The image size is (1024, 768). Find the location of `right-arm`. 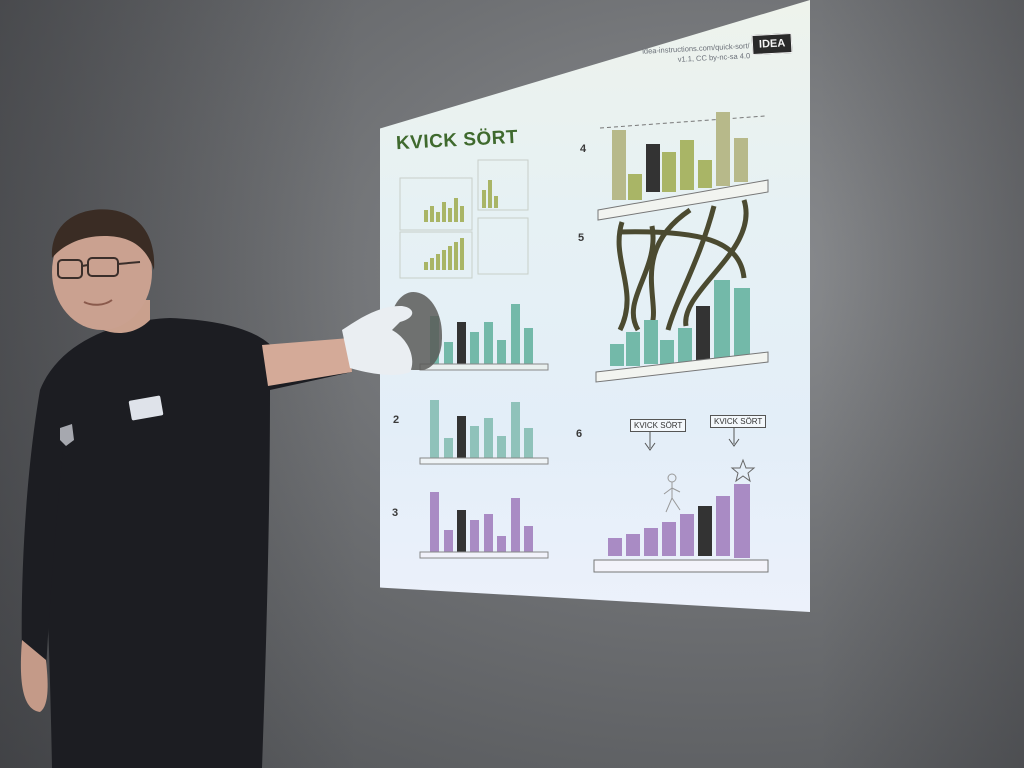

right-arm is located at coordinates (307, 362).